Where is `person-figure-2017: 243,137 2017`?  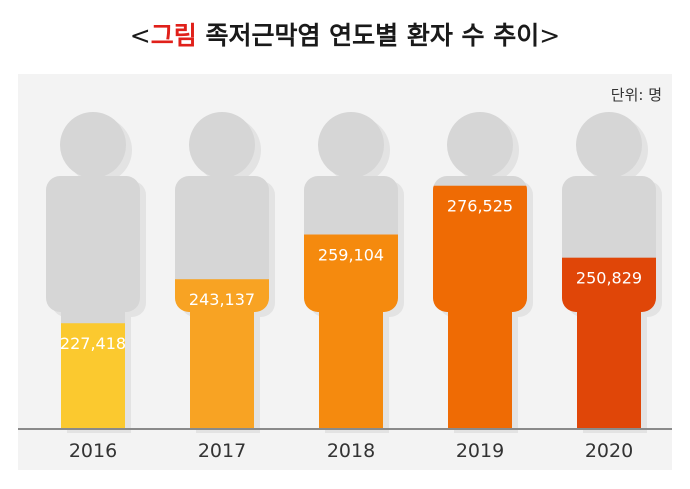
person-figure-2017: 243,137 2017 is located at coordinates (225, 287).